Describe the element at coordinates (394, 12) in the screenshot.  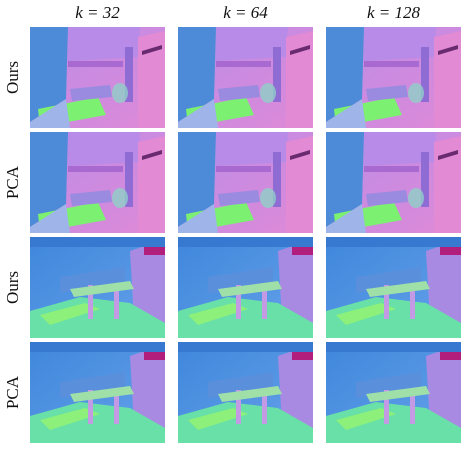
I see `column-header: k = 128` at that location.